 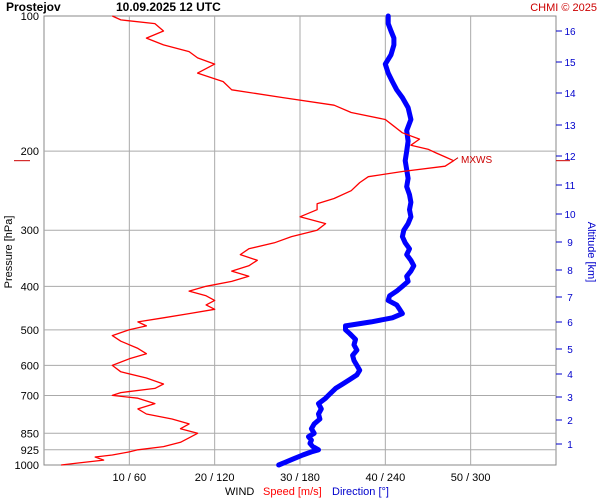 What do you see at coordinates (456, 159) in the screenshot?
I see `max-wind-pointer` at bounding box center [456, 159].